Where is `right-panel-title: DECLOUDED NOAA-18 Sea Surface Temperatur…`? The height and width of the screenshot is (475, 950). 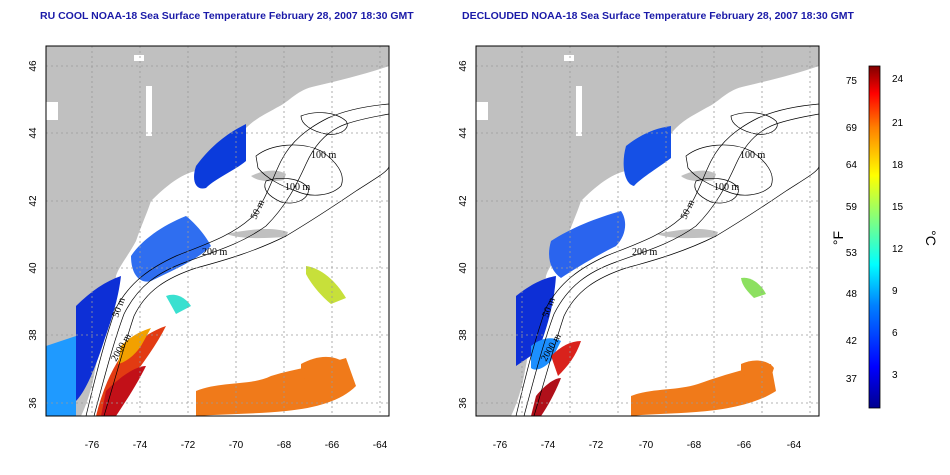
right-panel-title: DECLOUDED NOAA-18 Sea Surface Temperatur… is located at coordinates (658, 16).